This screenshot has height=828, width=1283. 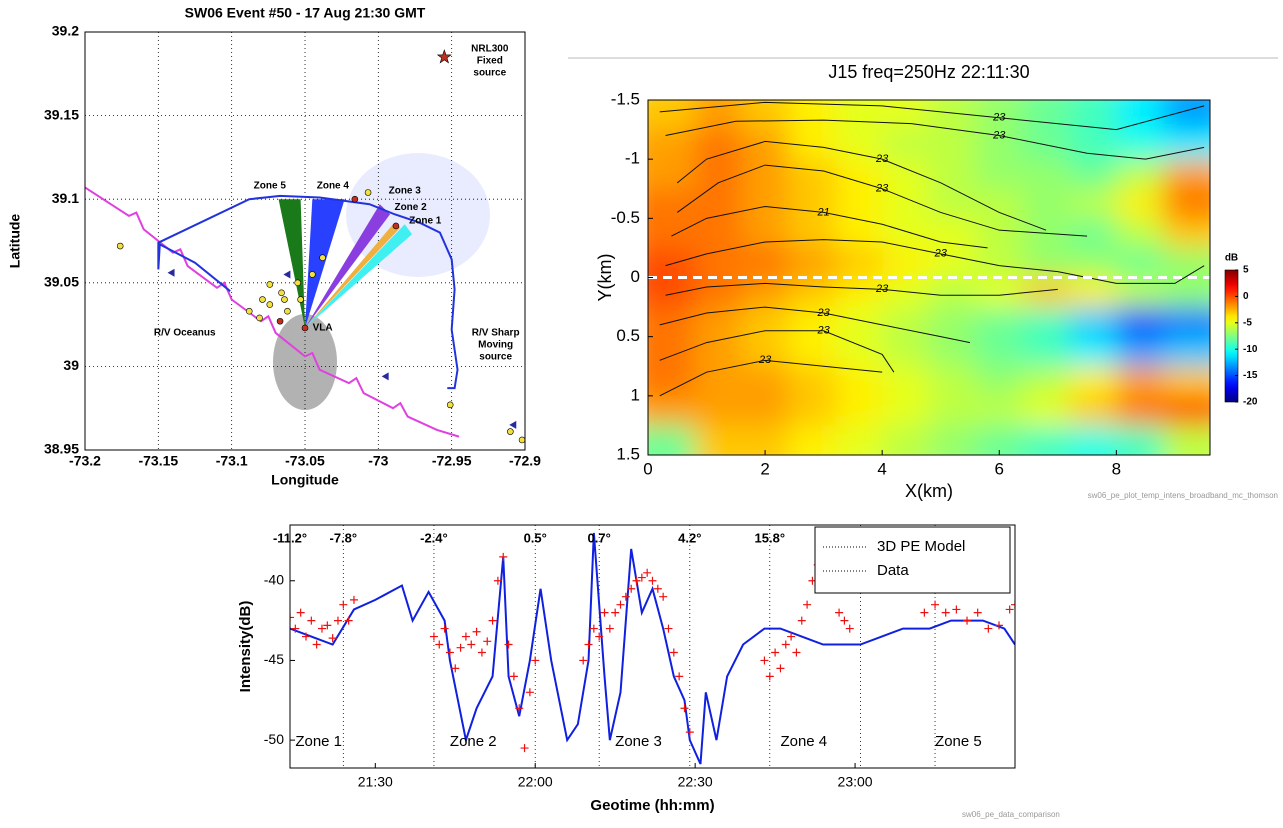 What do you see at coordinates (305, 13) in the screenshot?
I see `chart-title: SW06 Event #50 - 17 Aug 21:30 GMT` at bounding box center [305, 13].